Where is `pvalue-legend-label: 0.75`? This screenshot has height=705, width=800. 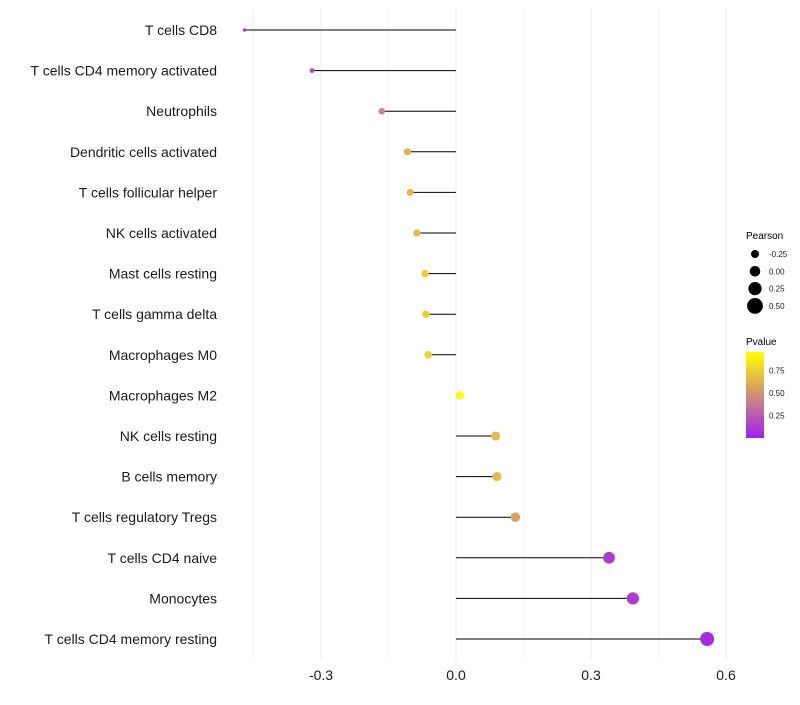 pvalue-legend-label: 0.75 is located at coordinates (777, 370).